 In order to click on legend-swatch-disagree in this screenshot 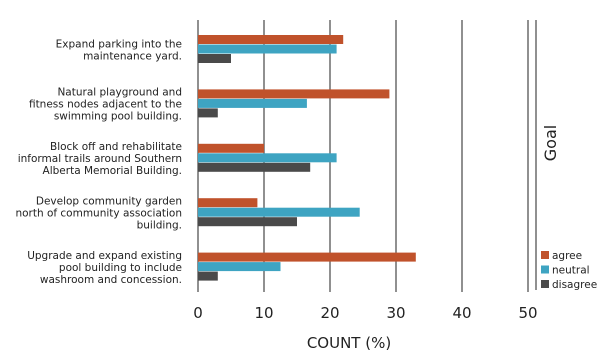, I will do `click(545, 284)`.